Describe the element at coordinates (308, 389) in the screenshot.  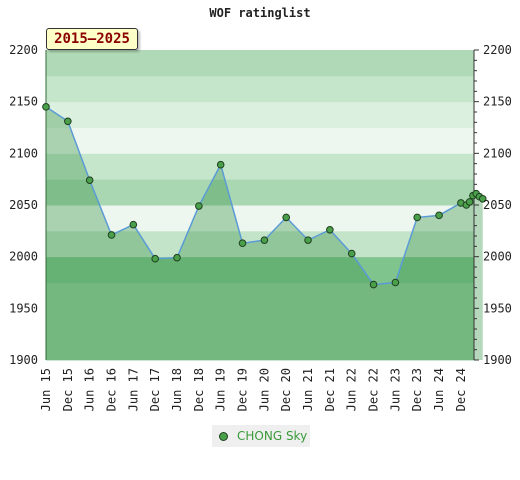
I see `x-tick-label: Jun 21` at that location.